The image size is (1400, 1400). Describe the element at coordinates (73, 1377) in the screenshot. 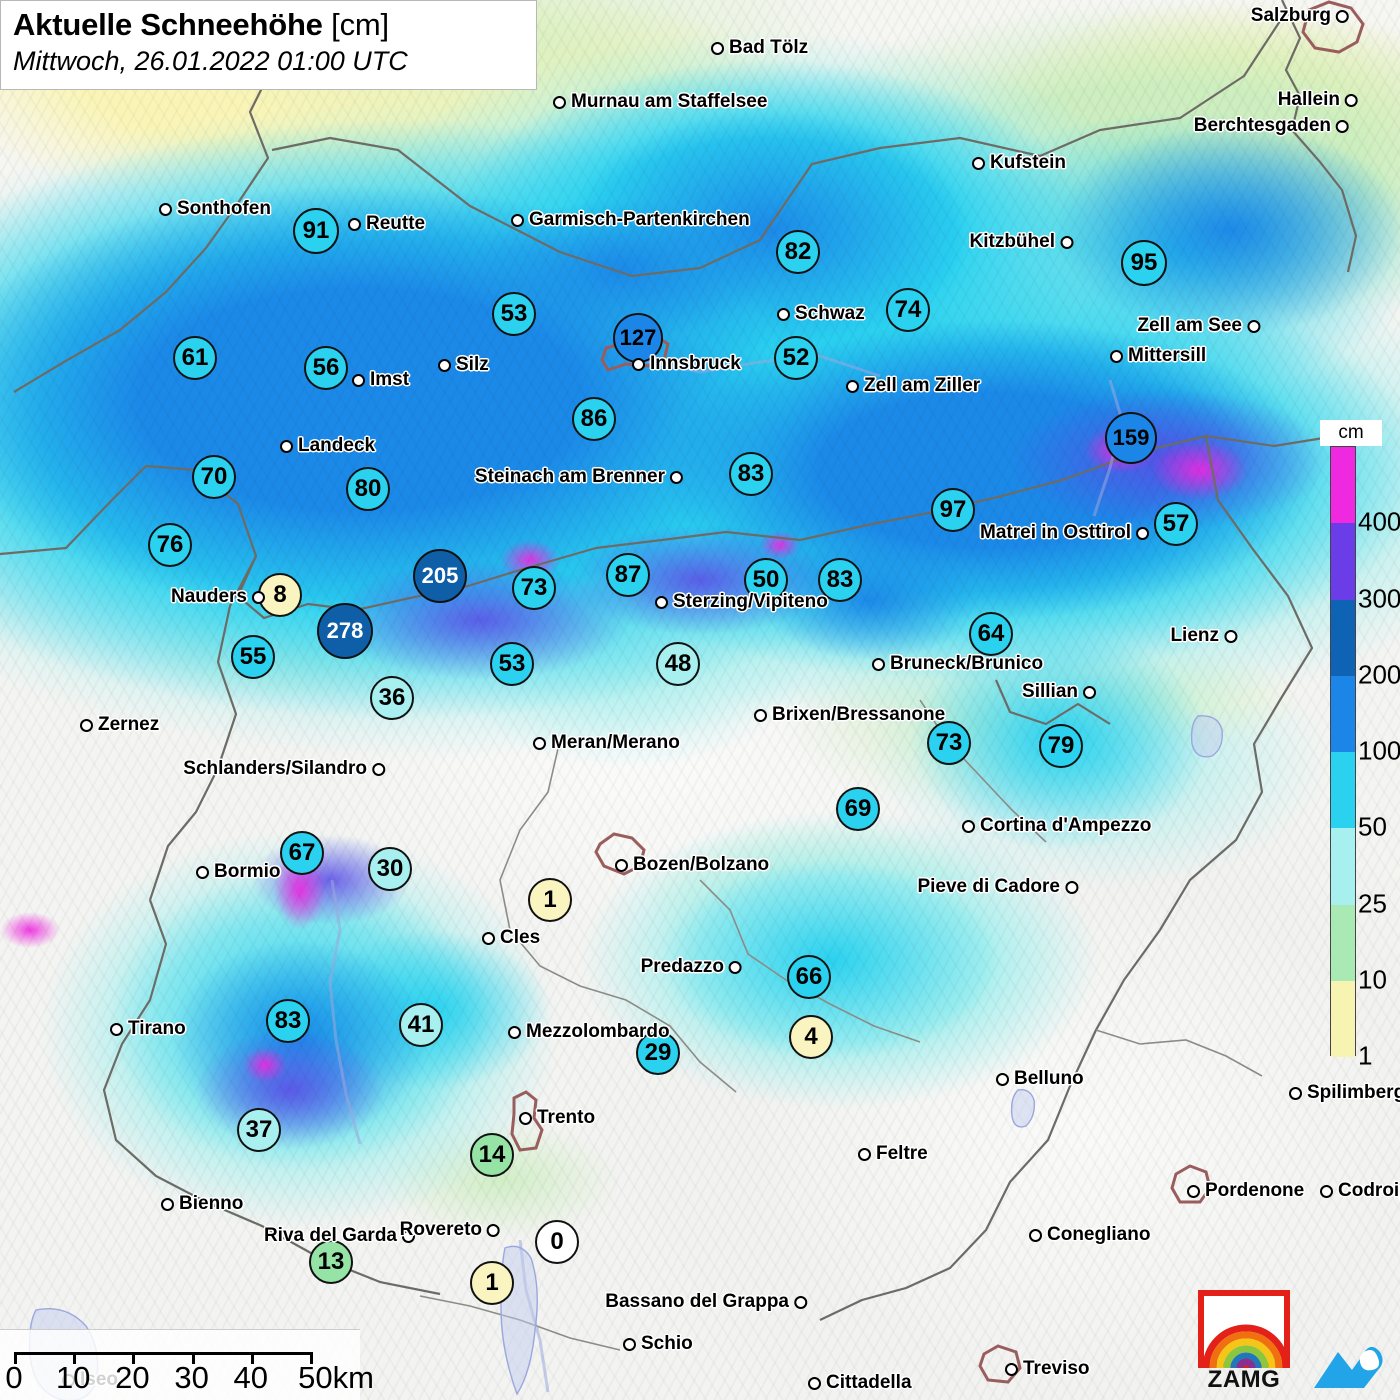

I see `scale-label: 10` at that location.